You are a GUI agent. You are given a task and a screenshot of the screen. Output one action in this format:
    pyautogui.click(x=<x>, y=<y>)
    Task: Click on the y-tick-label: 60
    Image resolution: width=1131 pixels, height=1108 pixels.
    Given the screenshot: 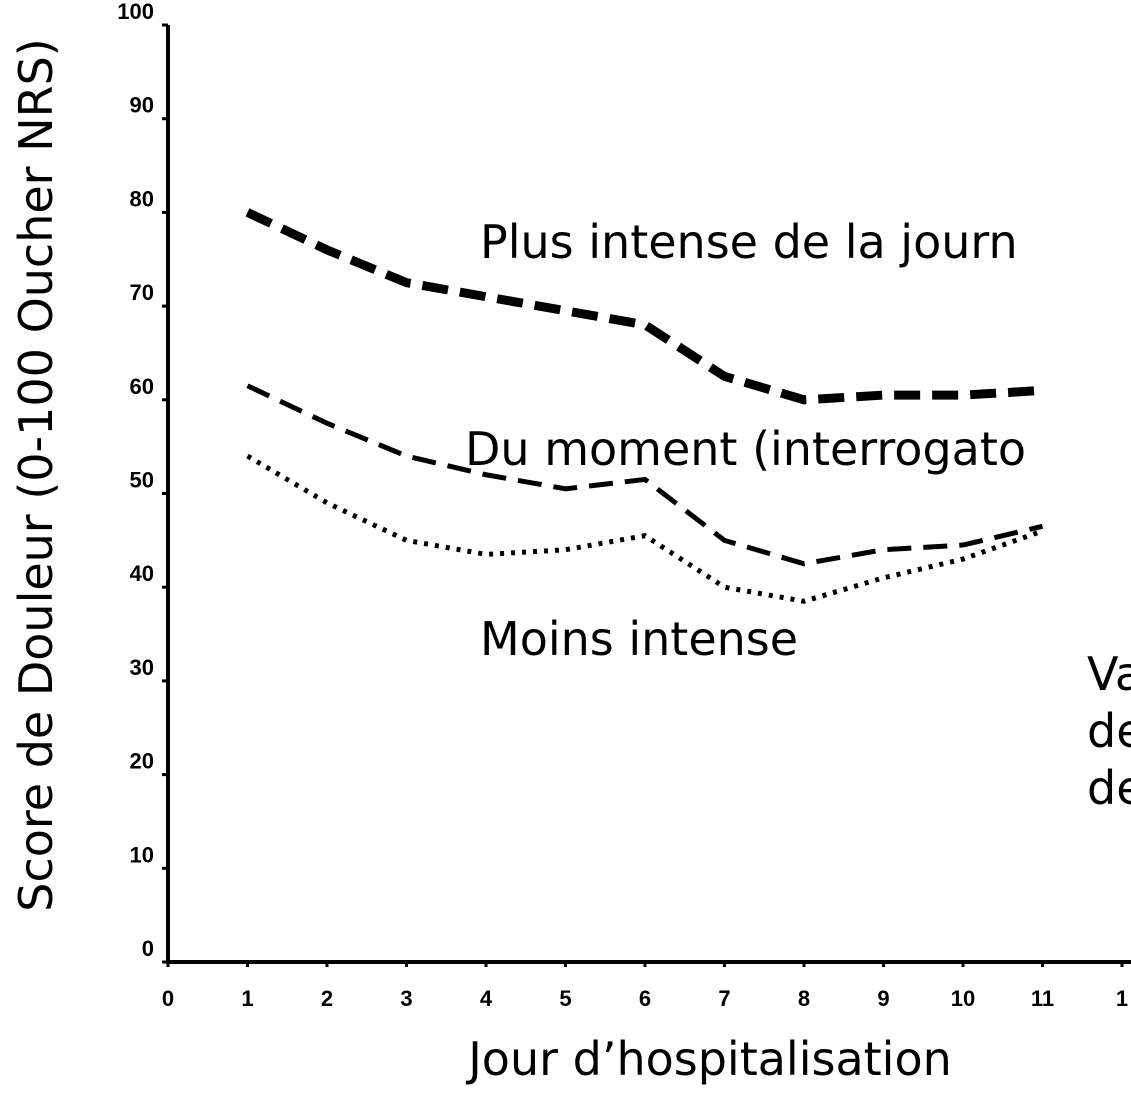 What is the action you would take?
    pyautogui.click(x=142, y=386)
    